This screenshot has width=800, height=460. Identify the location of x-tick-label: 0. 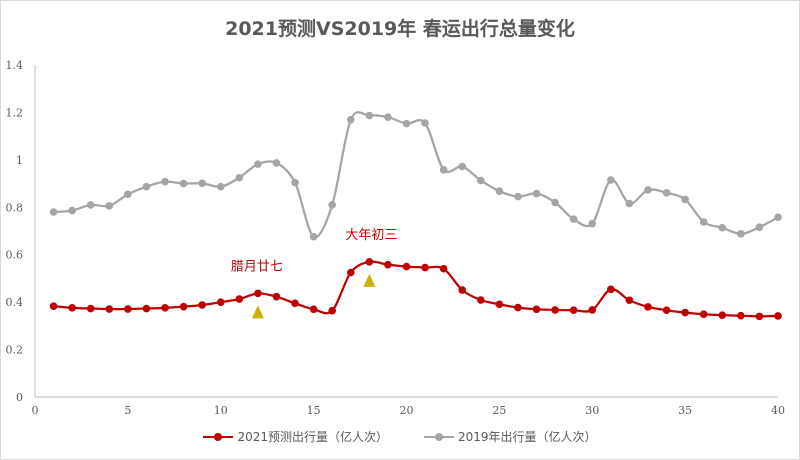
(35, 410).